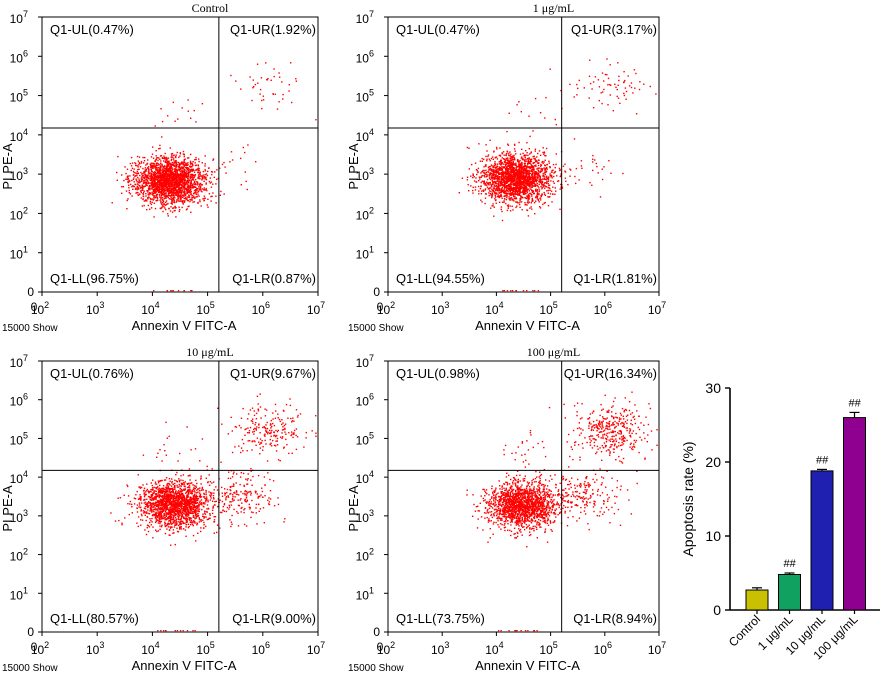  What do you see at coordinates (376, 292) in the screenshot?
I see `y-tick-label: 0` at bounding box center [376, 292].